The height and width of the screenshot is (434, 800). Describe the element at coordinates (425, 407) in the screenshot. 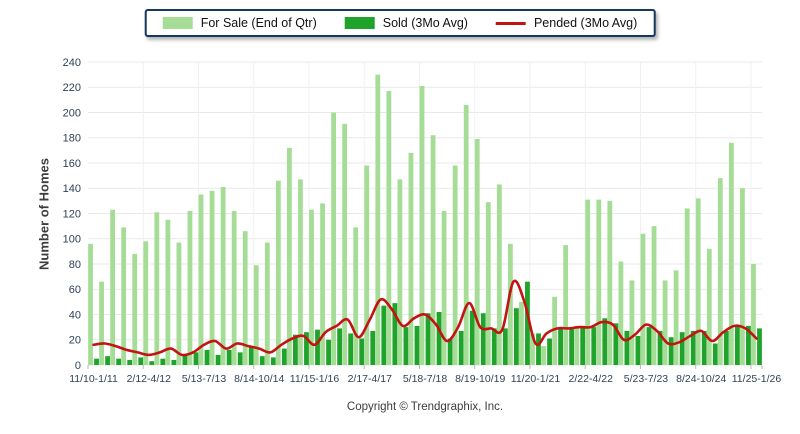

I see `copyright-text: Copyright © Trendgraphix, Inc.` at that location.